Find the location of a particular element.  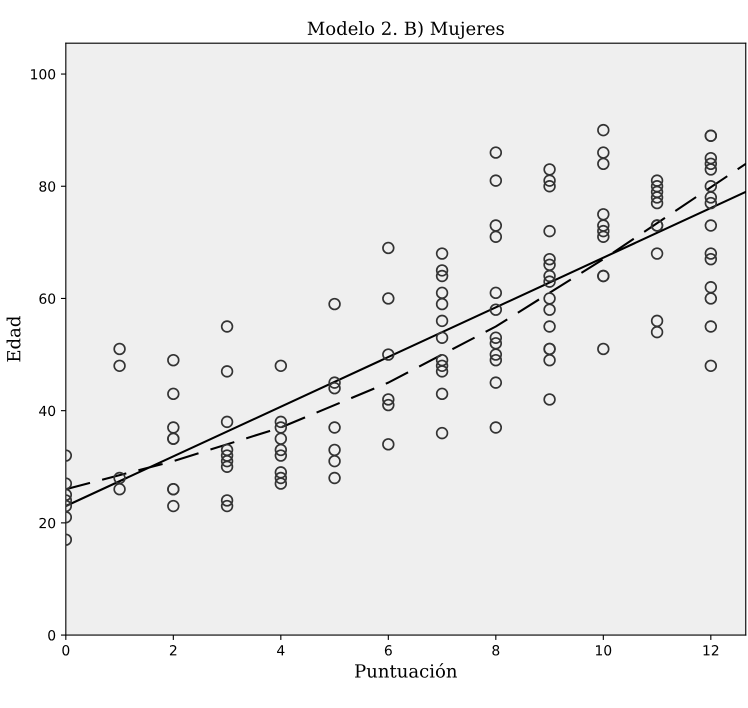

x-tick-label: 8 is located at coordinates (496, 650).